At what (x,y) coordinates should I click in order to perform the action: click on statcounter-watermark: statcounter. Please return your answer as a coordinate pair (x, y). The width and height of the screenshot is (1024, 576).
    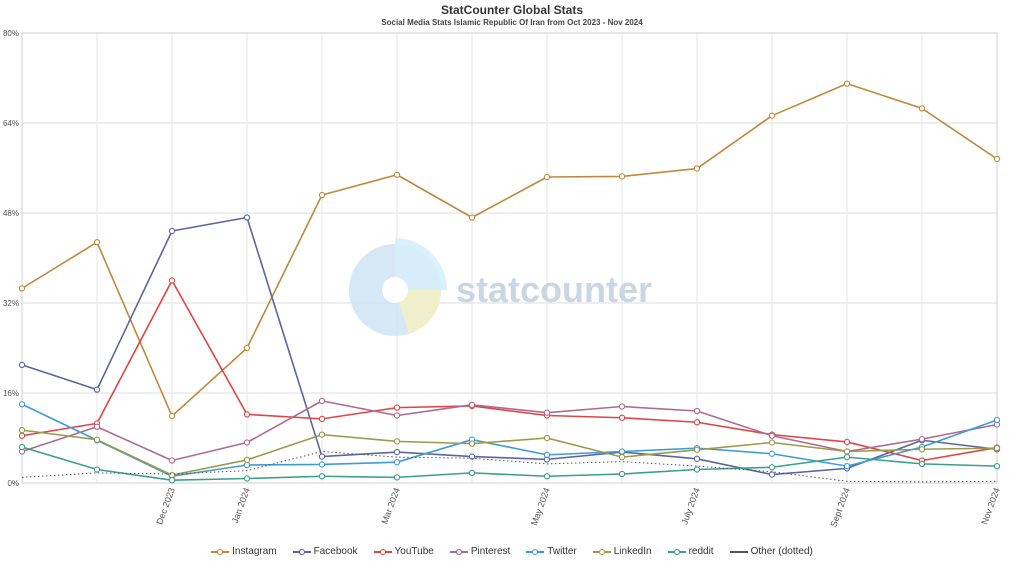
    Looking at the image, I should click on (500, 287).